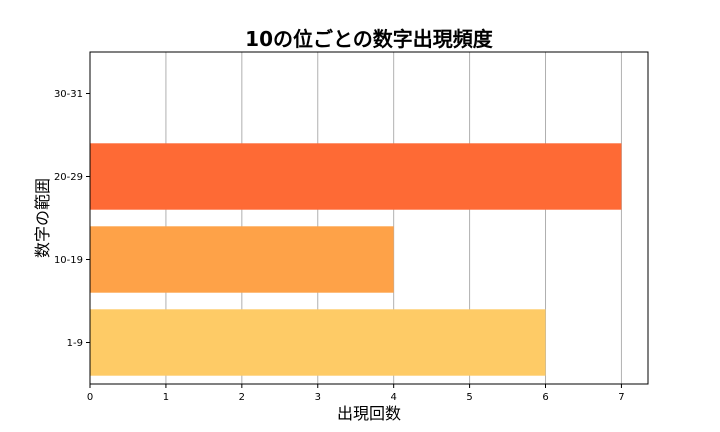  Describe the element at coordinates (545, 397) in the screenshot. I see `x-tick-label: 6` at that location.